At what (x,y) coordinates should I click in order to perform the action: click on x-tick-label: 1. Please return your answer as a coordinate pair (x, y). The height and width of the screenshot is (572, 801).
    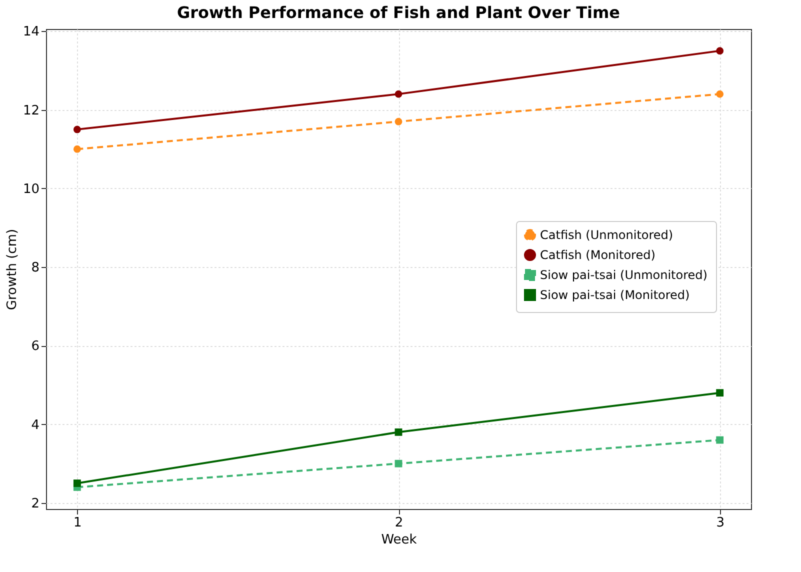
    Looking at the image, I should click on (78, 523).